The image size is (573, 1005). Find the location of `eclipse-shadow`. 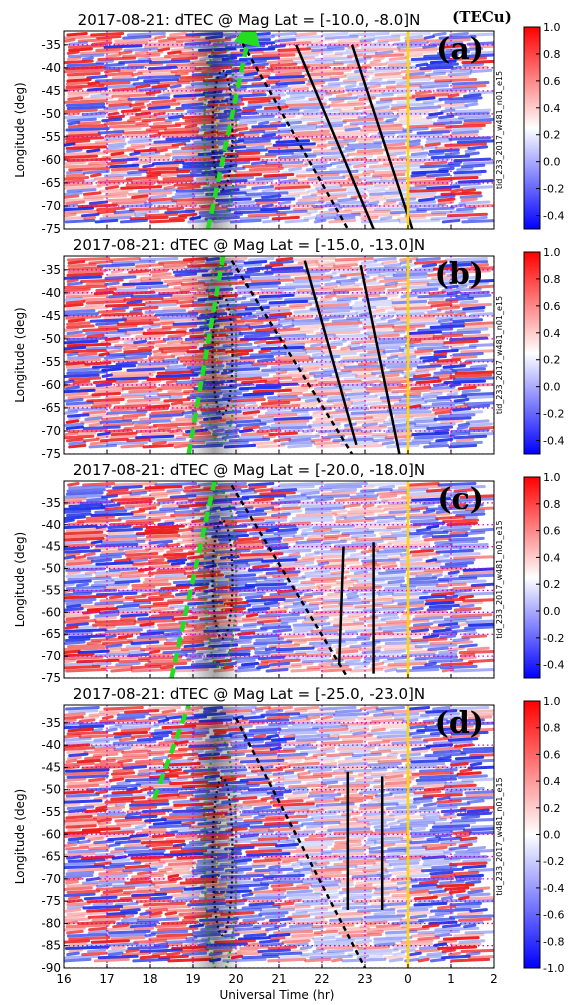

eclipse-shadow is located at coordinates (214, 355).